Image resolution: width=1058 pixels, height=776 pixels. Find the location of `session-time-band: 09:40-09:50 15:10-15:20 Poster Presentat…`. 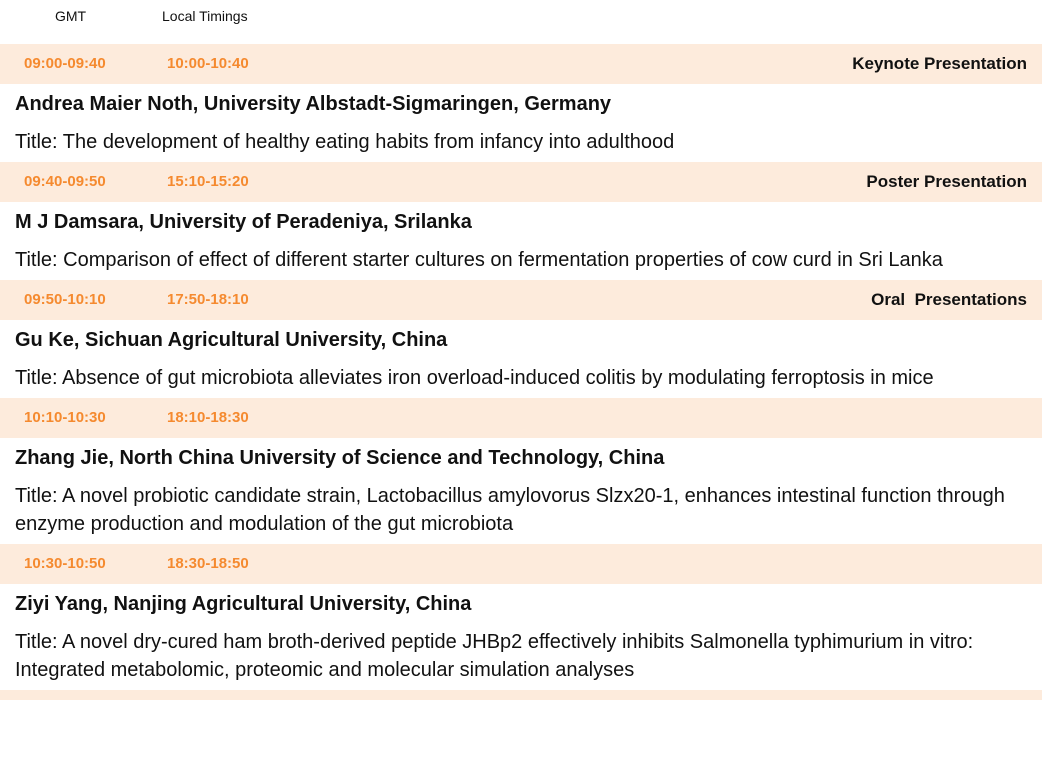

session-time-band: 09:40-09:50 15:10-15:20 Poster Presentat… is located at coordinates (521, 182).